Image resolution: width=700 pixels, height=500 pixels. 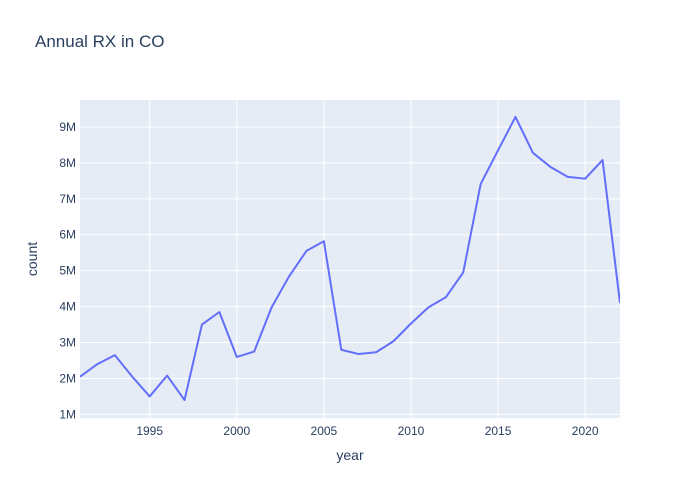 What do you see at coordinates (149, 431) in the screenshot?
I see `x-tick-label: 1995` at bounding box center [149, 431].